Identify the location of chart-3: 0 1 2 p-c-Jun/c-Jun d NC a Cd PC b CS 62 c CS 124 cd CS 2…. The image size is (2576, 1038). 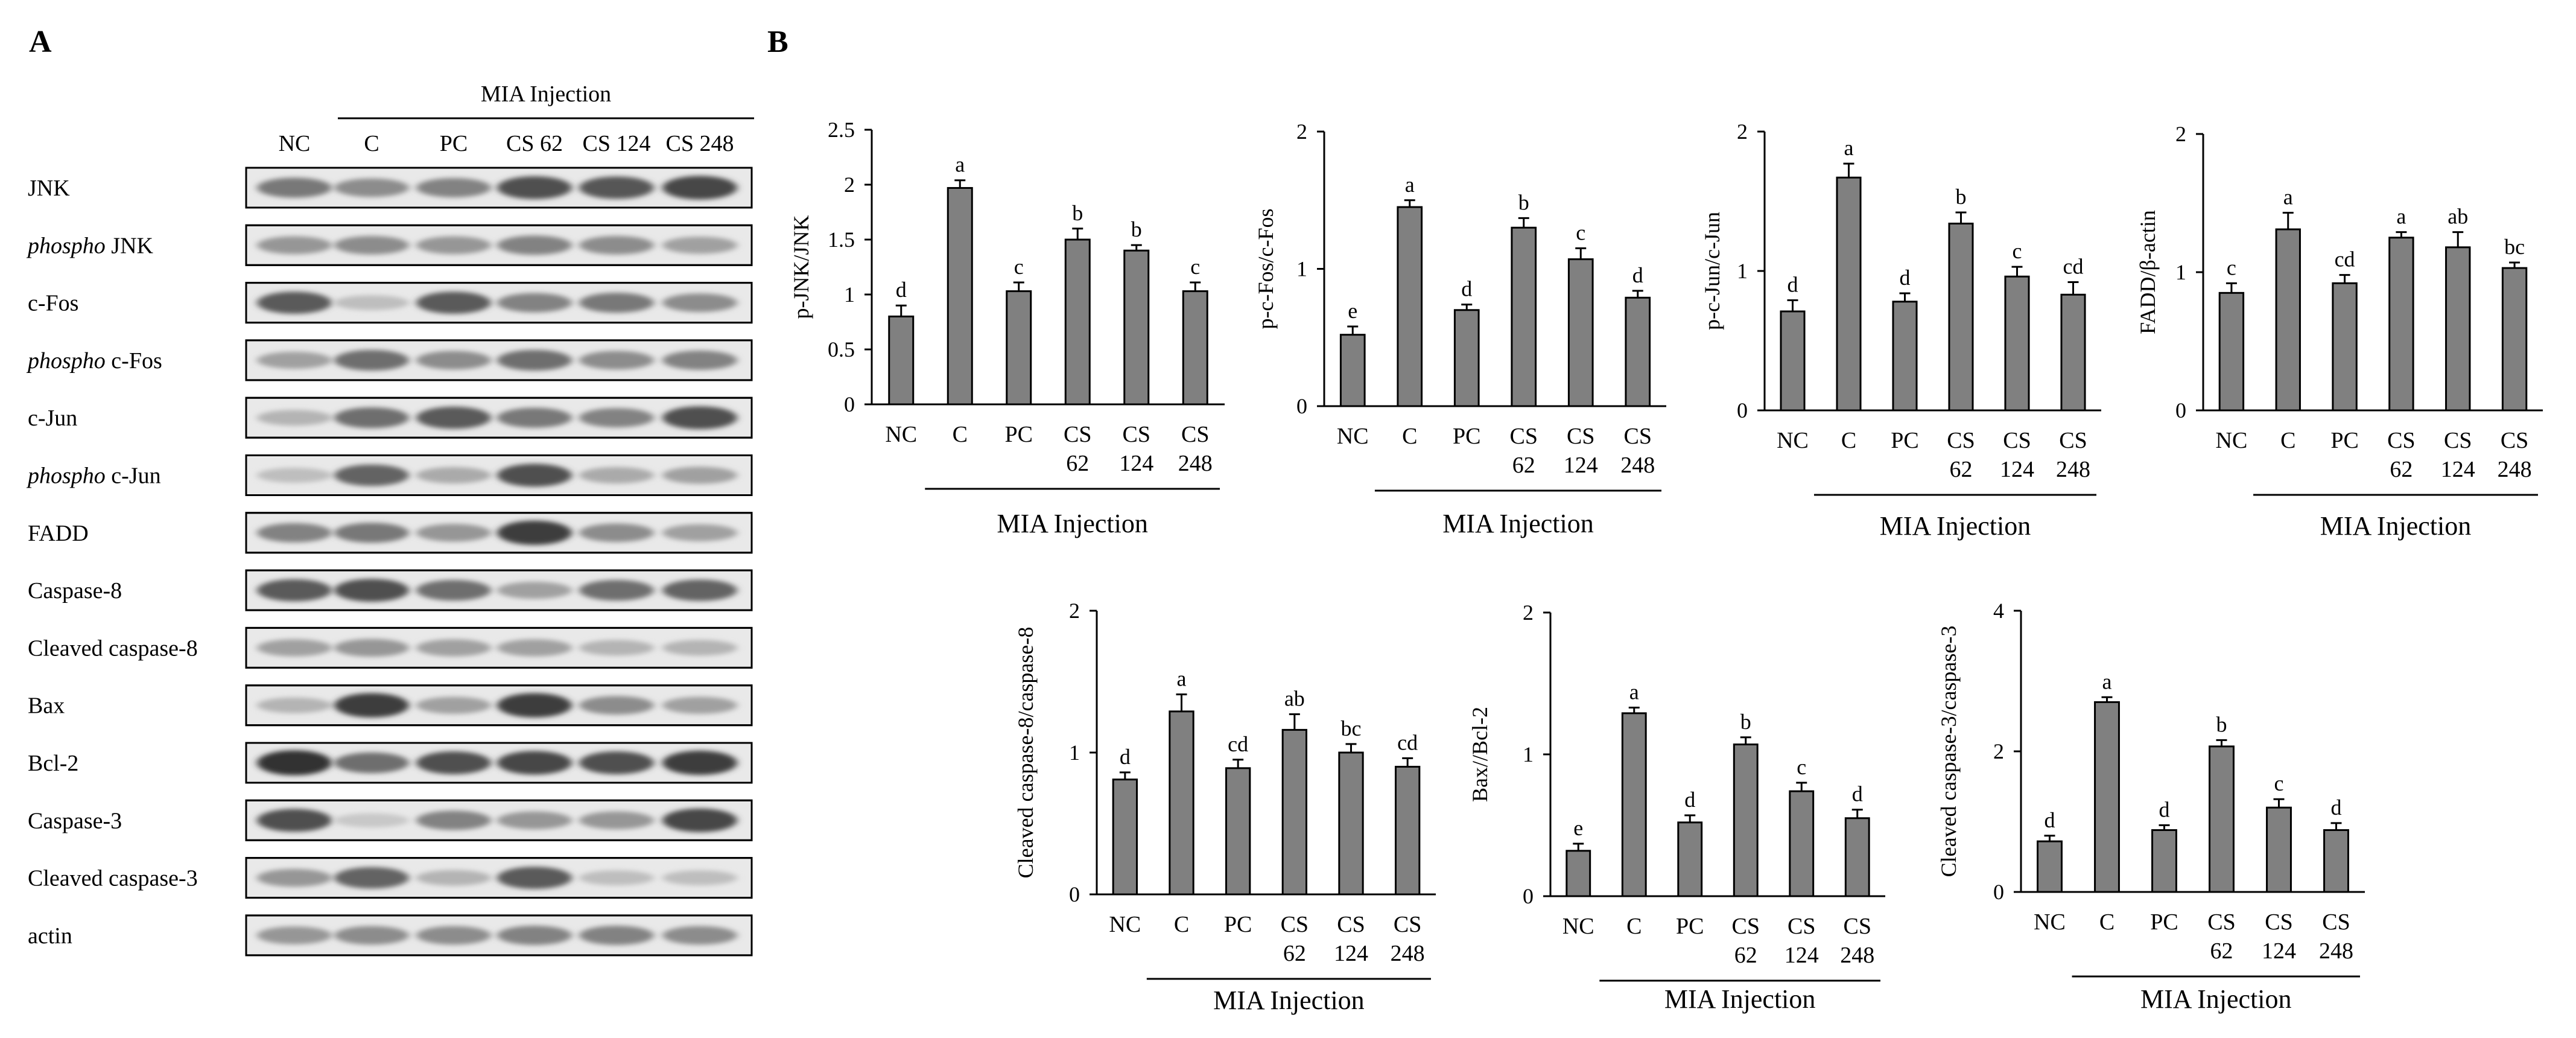
(1901, 330).